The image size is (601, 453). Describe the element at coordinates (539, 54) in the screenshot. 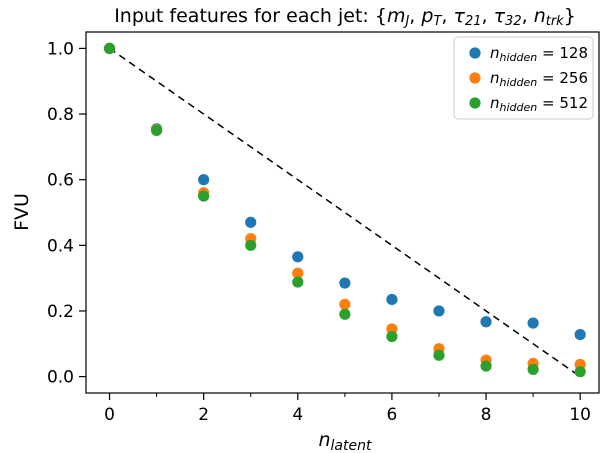

I see `legend-entry-label: nhidden = 128` at that location.